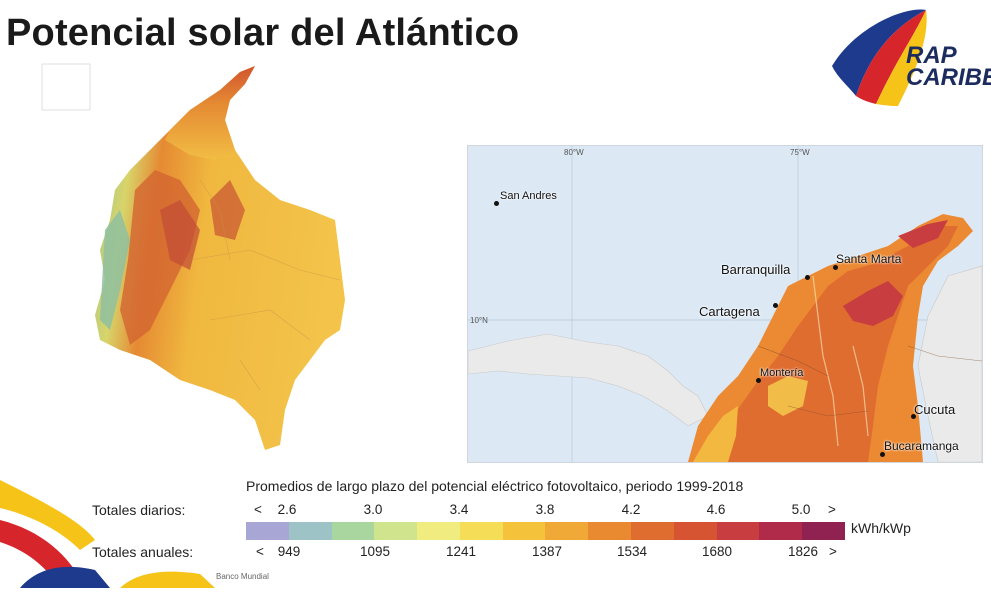 The width and height of the screenshot is (991, 593). What do you see at coordinates (287, 509) in the screenshot?
I see `daily-tick: 2.6` at bounding box center [287, 509].